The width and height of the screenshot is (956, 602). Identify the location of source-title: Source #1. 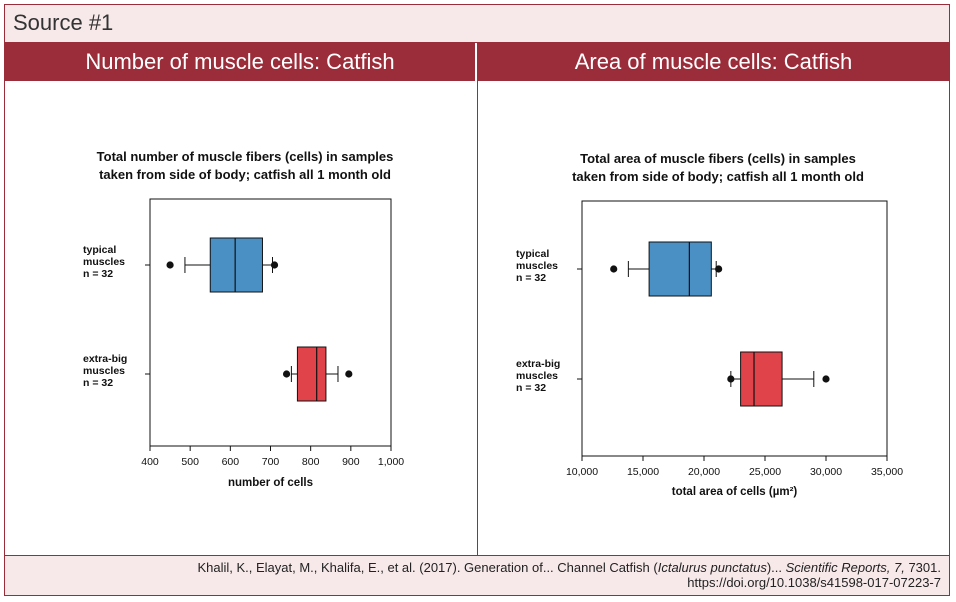
(63, 22).